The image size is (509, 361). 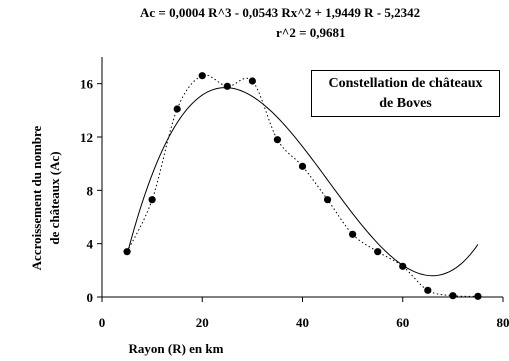 What do you see at coordinates (402, 322) in the screenshot?
I see `x-tick-label: 60` at bounding box center [402, 322].